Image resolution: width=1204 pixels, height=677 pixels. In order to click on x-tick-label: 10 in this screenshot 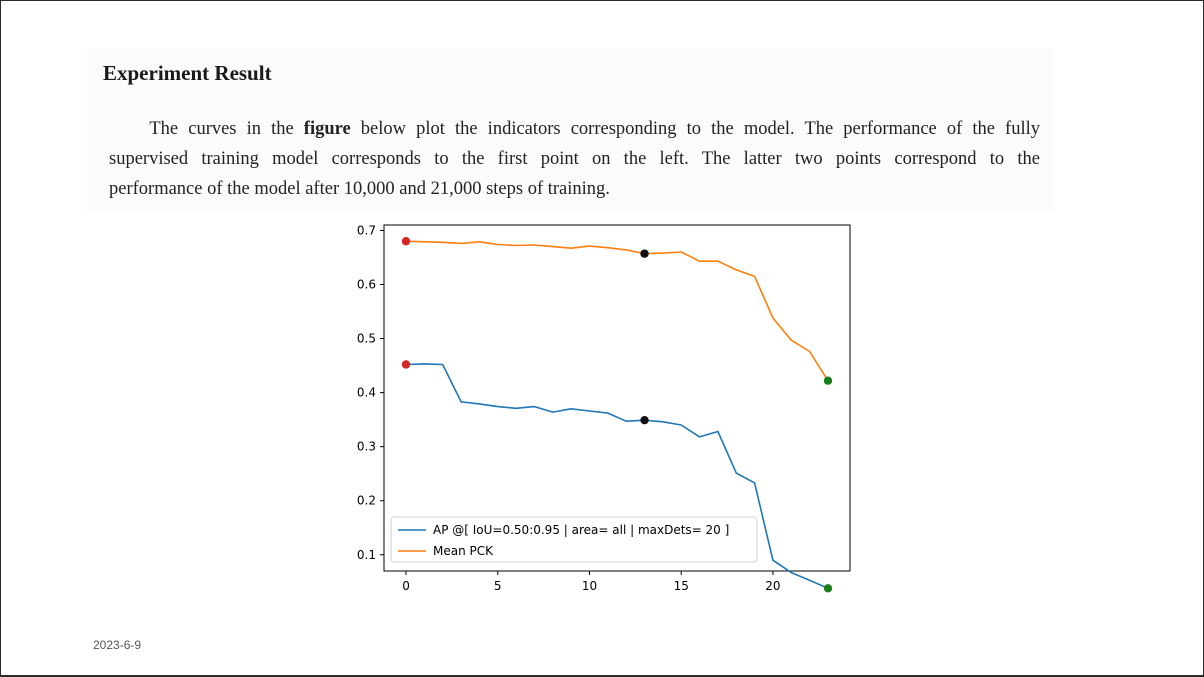, I will do `click(589, 586)`.